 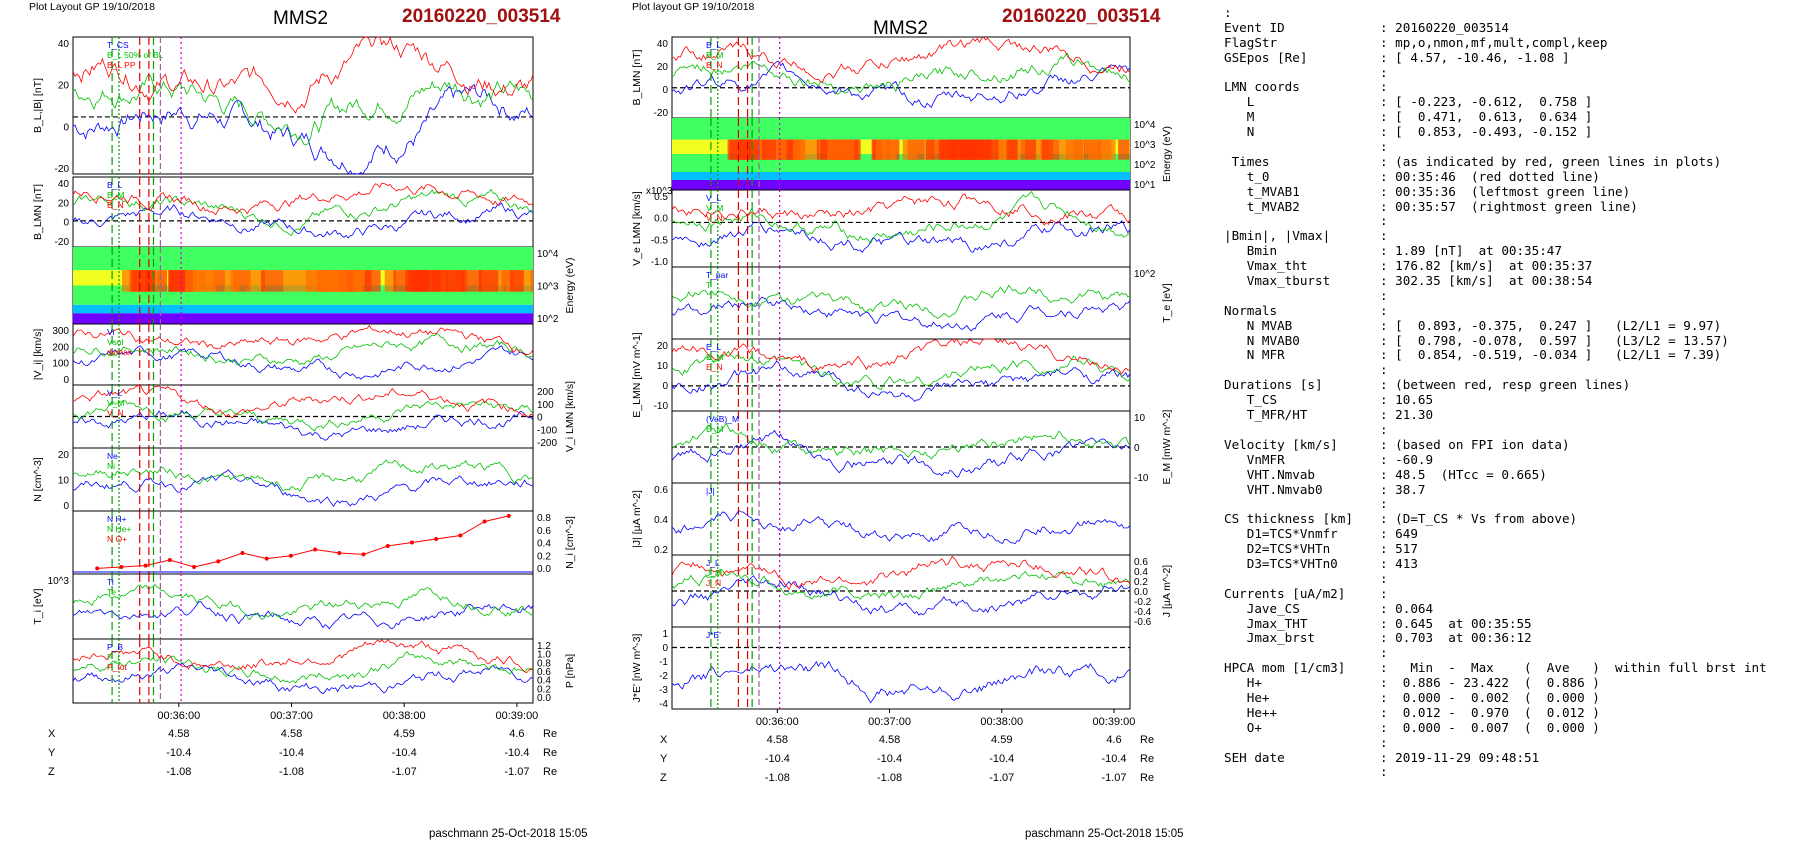 I want to click on legend-entry: B_N, so click(x=714, y=65).